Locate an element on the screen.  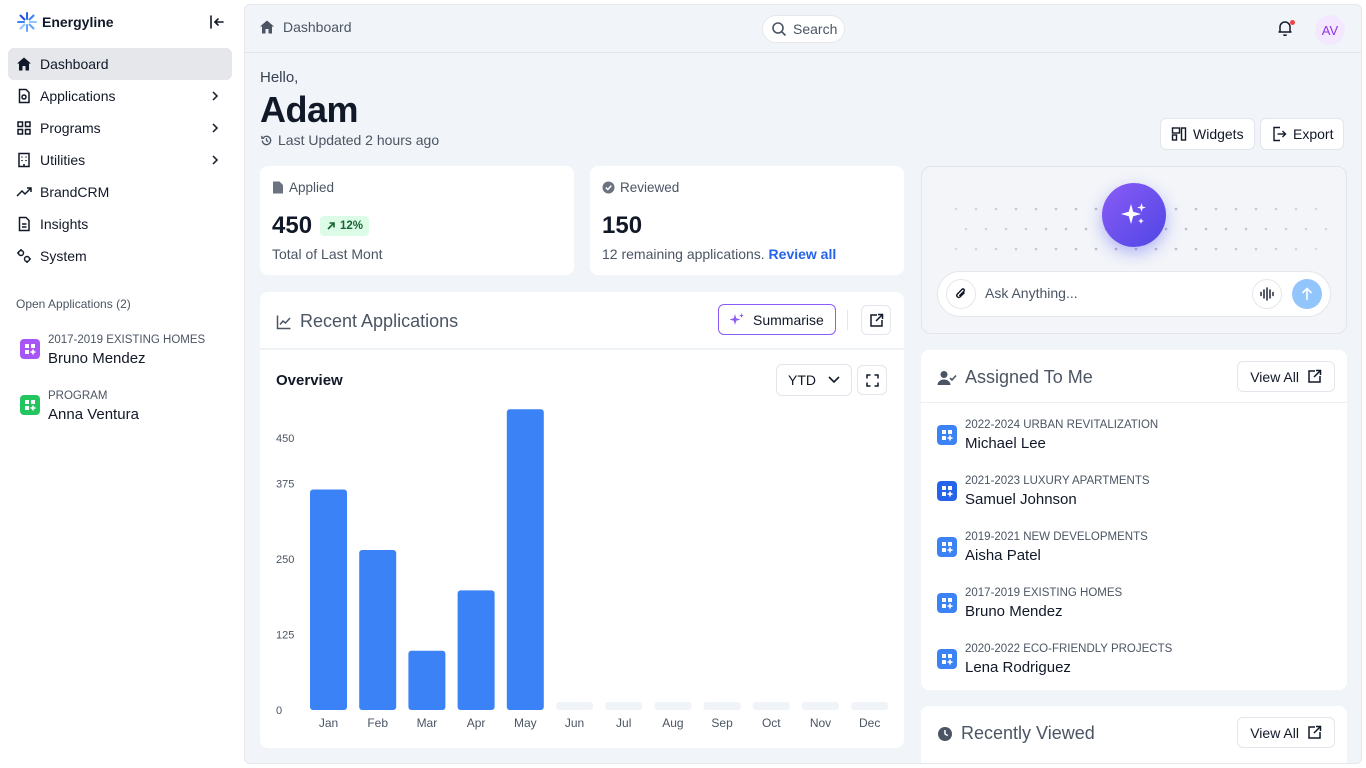
grid-icon is located at coordinates (24, 128).